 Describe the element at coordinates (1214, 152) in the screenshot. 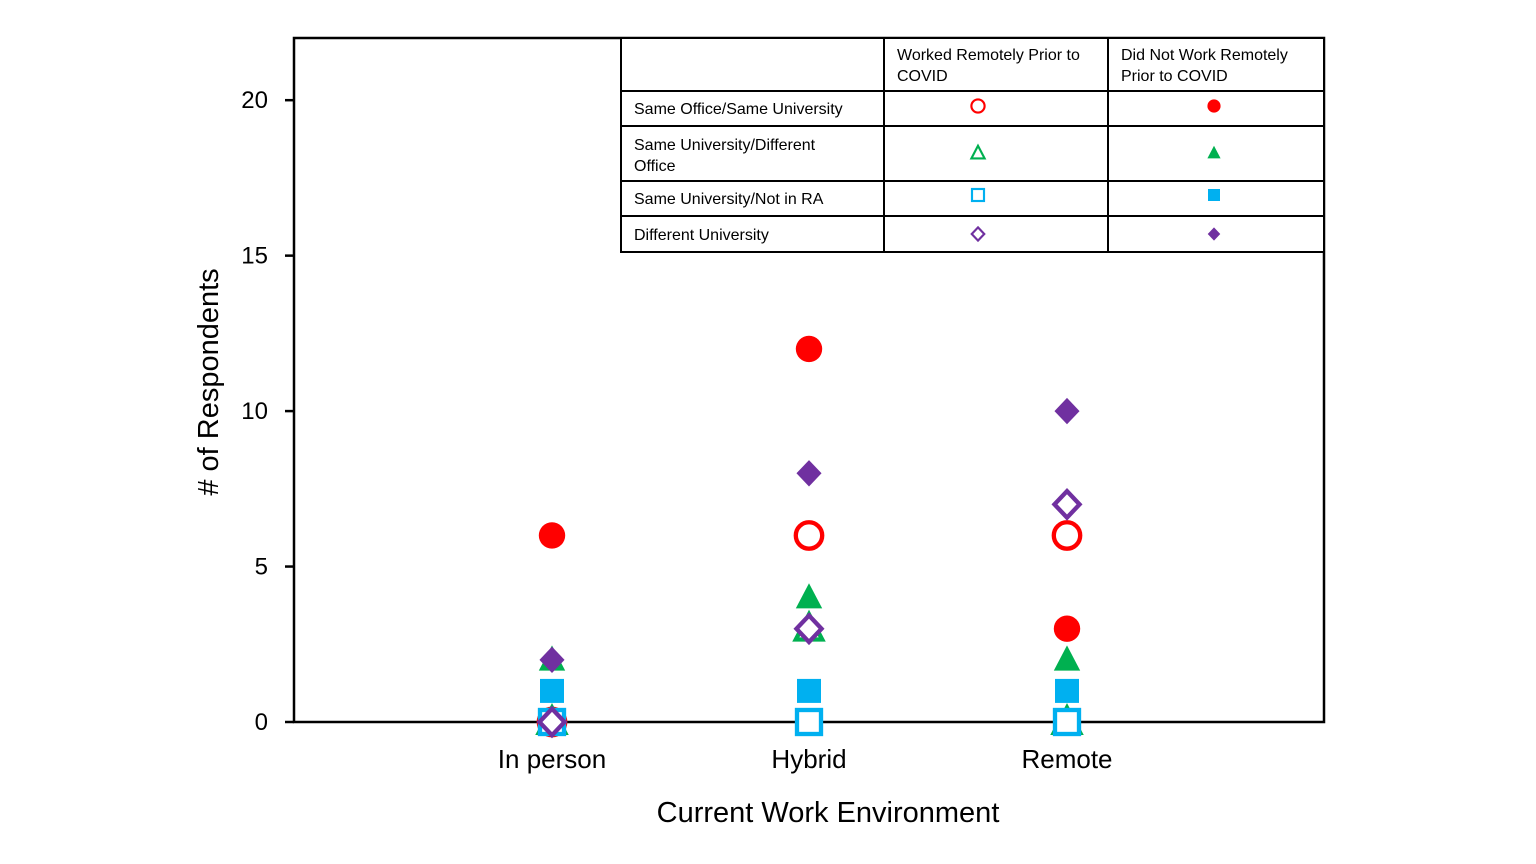

I see `legend-triangle-filled-icon` at that location.